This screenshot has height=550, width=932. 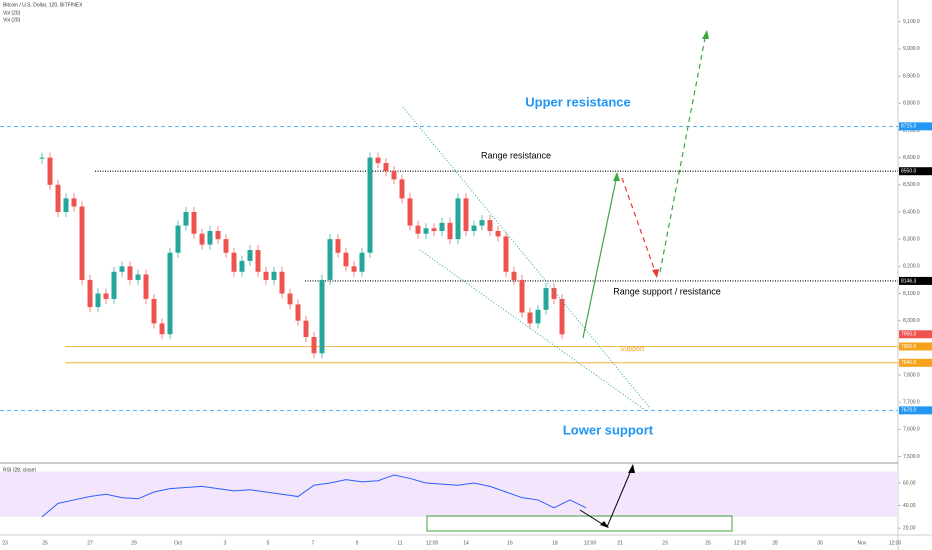 What do you see at coordinates (911, 49) in the screenshot?
I see `y-tick-label: 9,000.0` at bounding box center [911, 49].